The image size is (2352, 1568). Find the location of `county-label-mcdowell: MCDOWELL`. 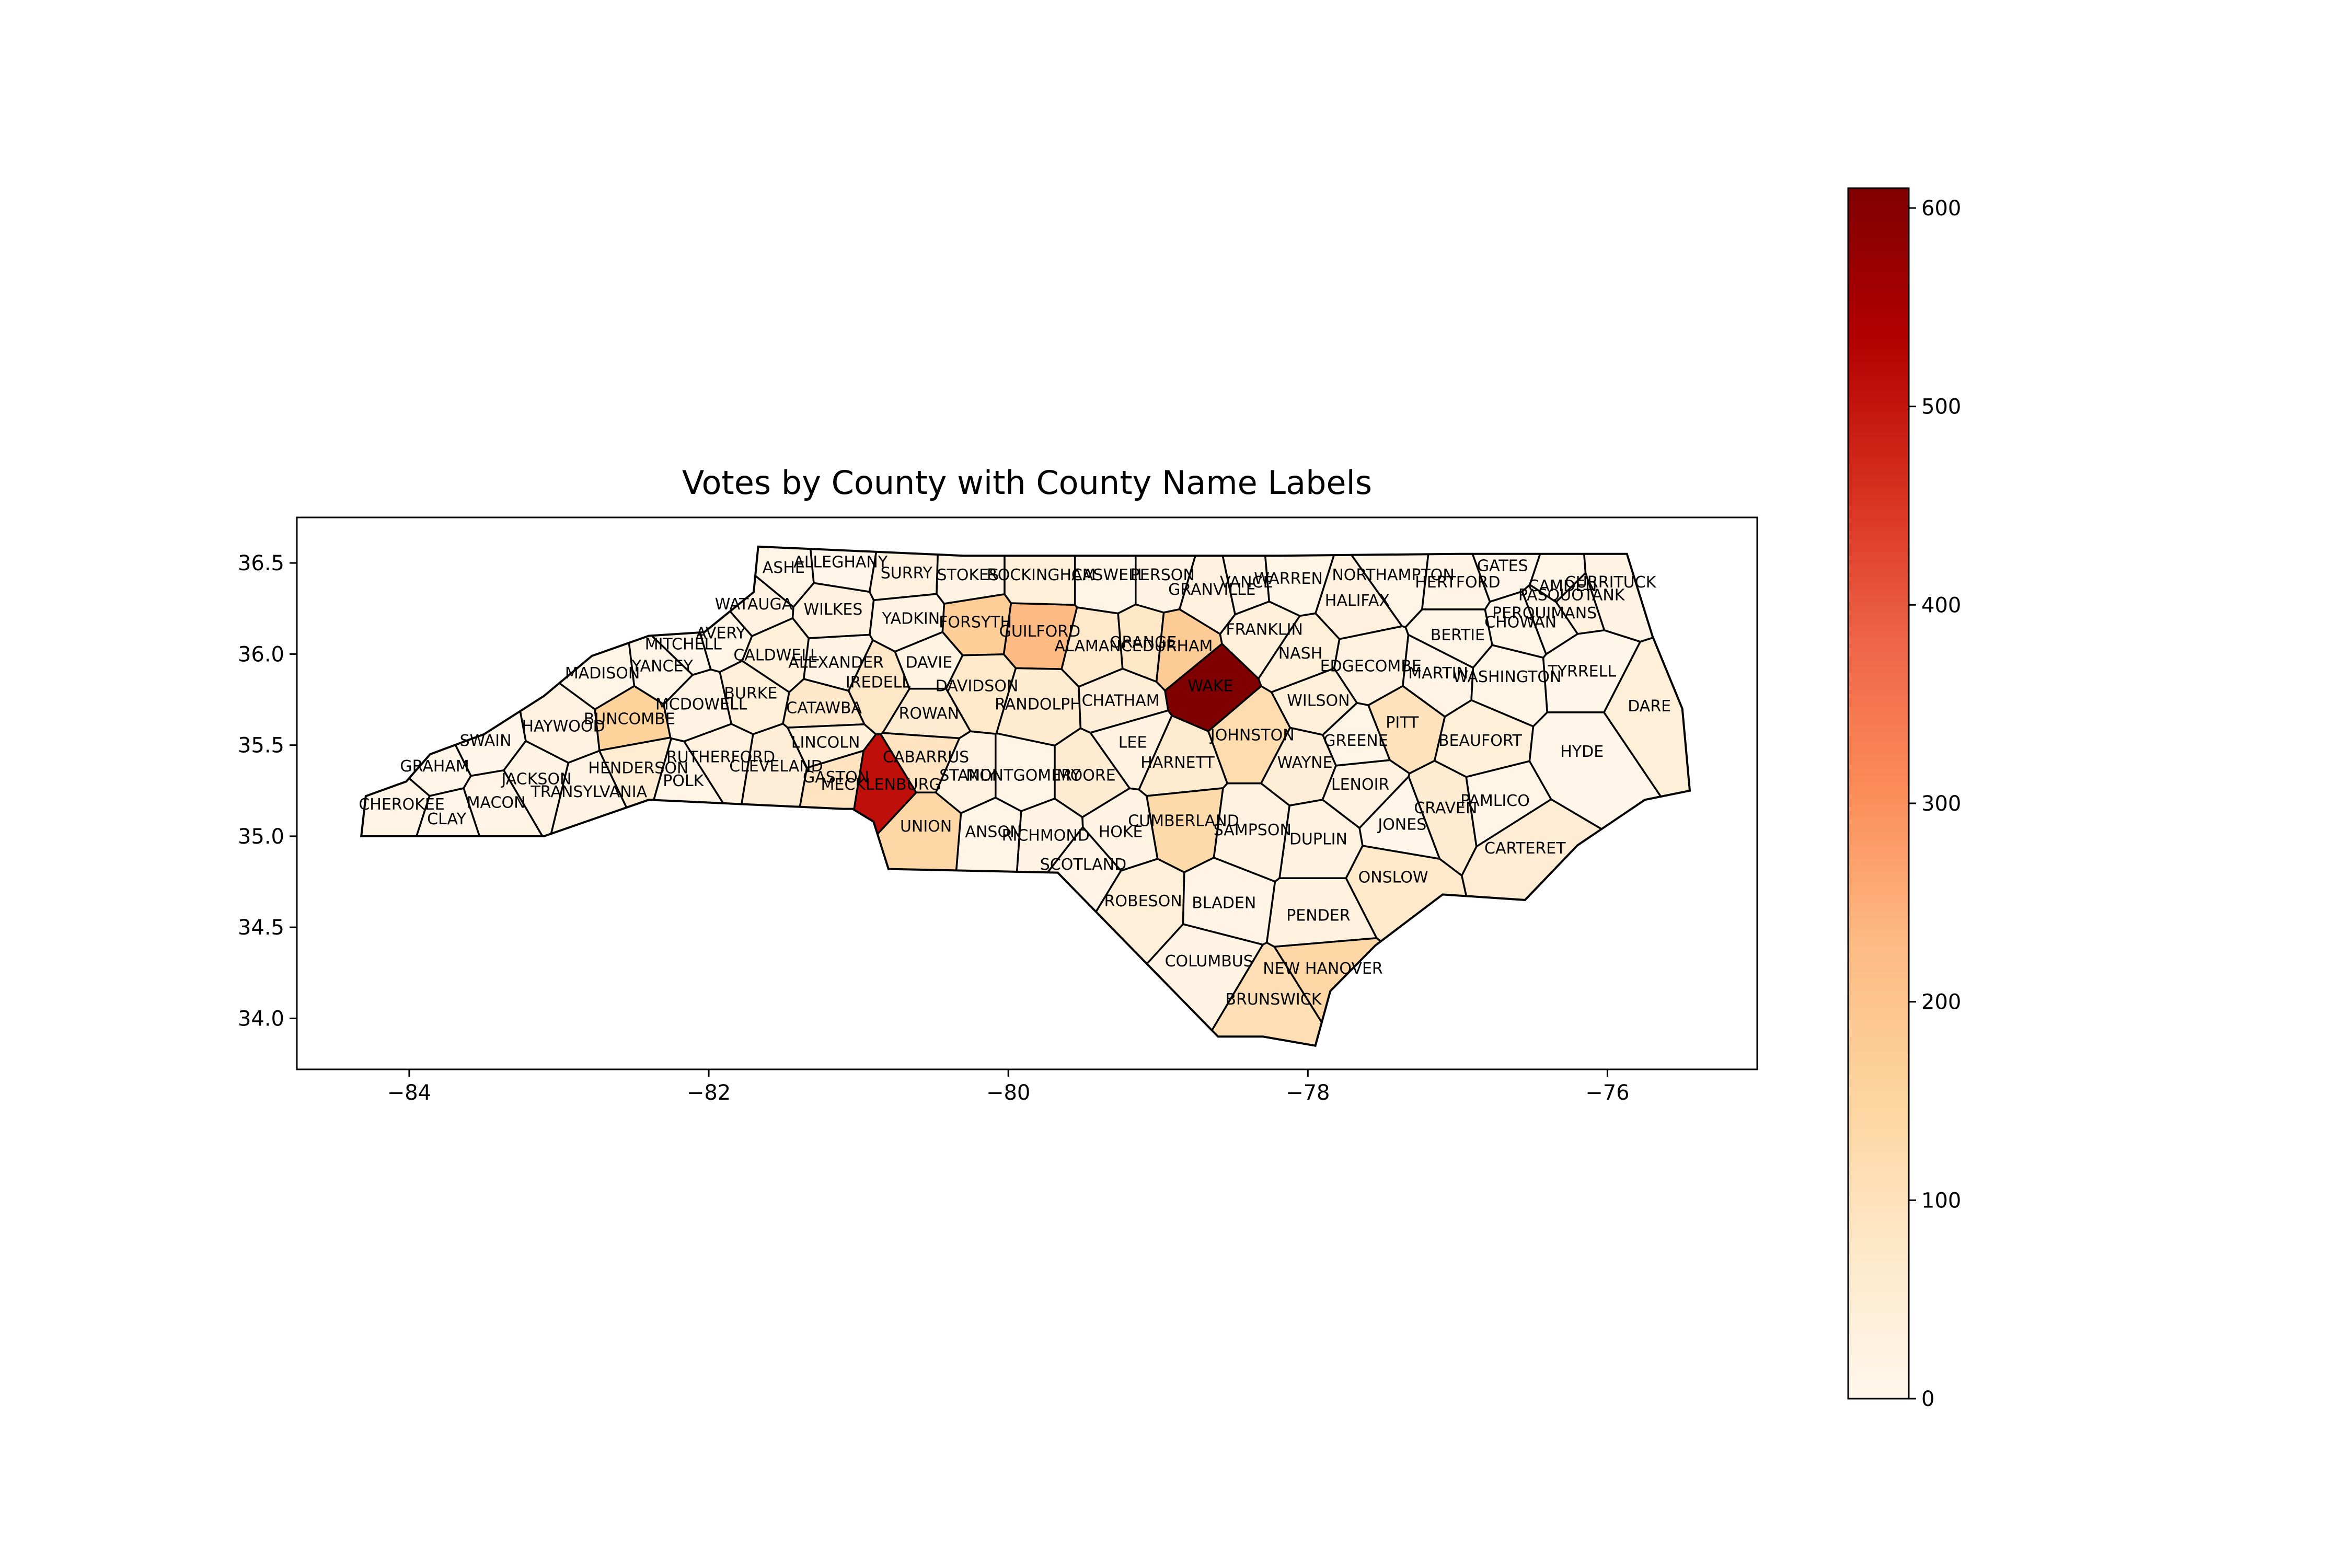

county-label-mcdowell: MCDOWELL is located at coordinates (701, 705).